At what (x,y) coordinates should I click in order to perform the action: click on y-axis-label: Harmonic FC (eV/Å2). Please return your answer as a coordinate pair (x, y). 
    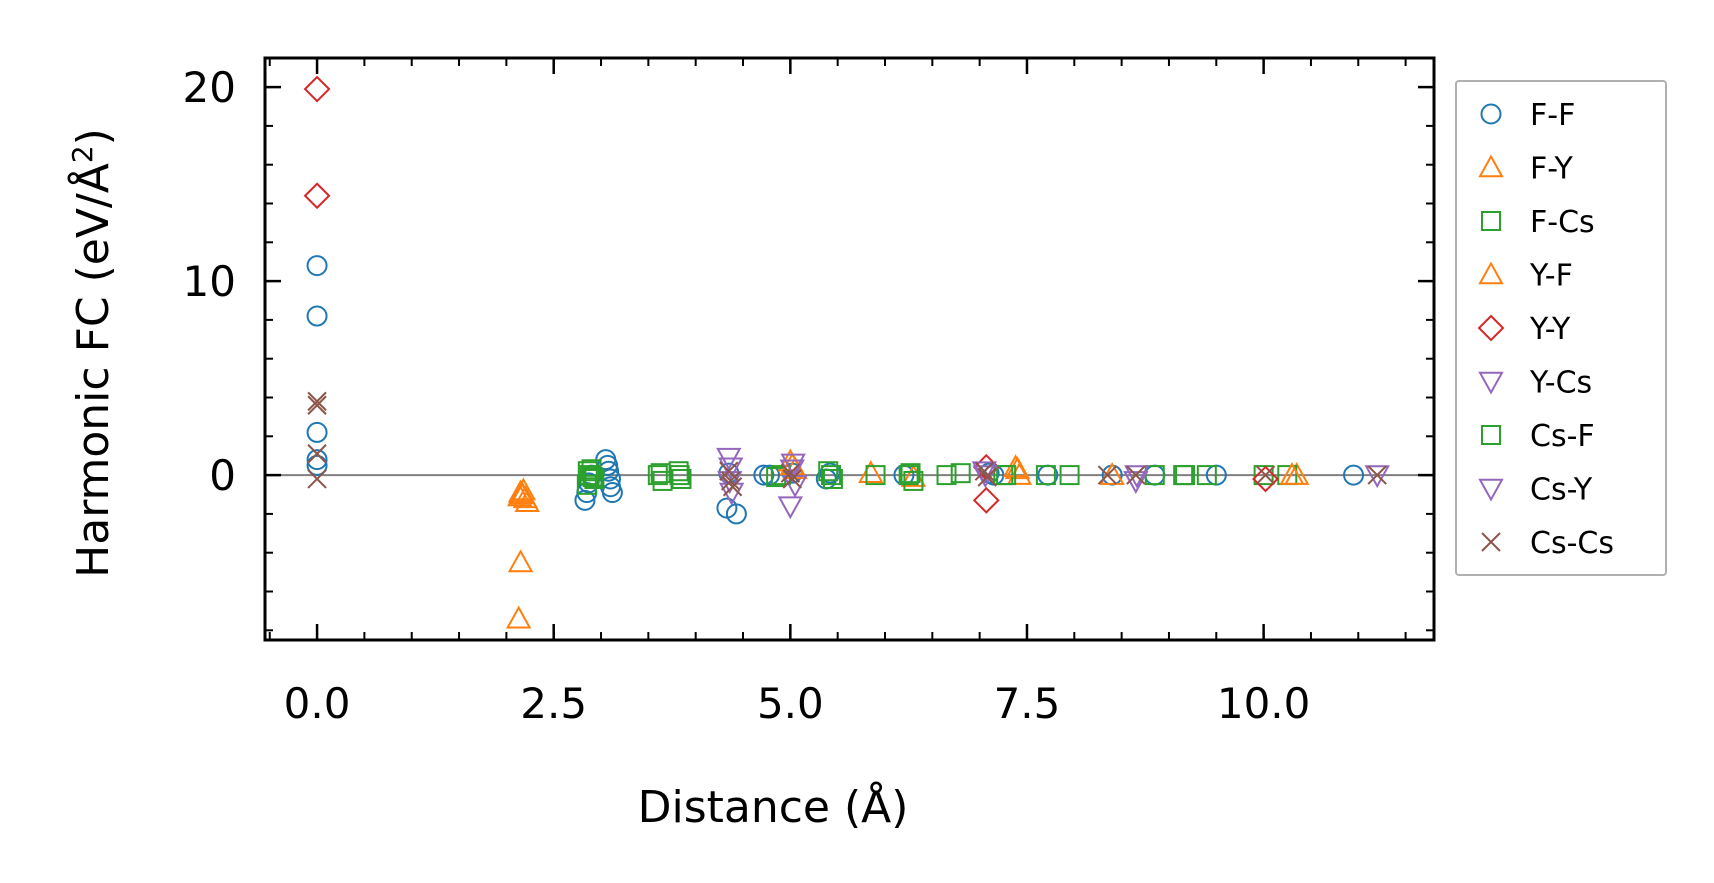
    Looking at the image, I should click on (92, 353).